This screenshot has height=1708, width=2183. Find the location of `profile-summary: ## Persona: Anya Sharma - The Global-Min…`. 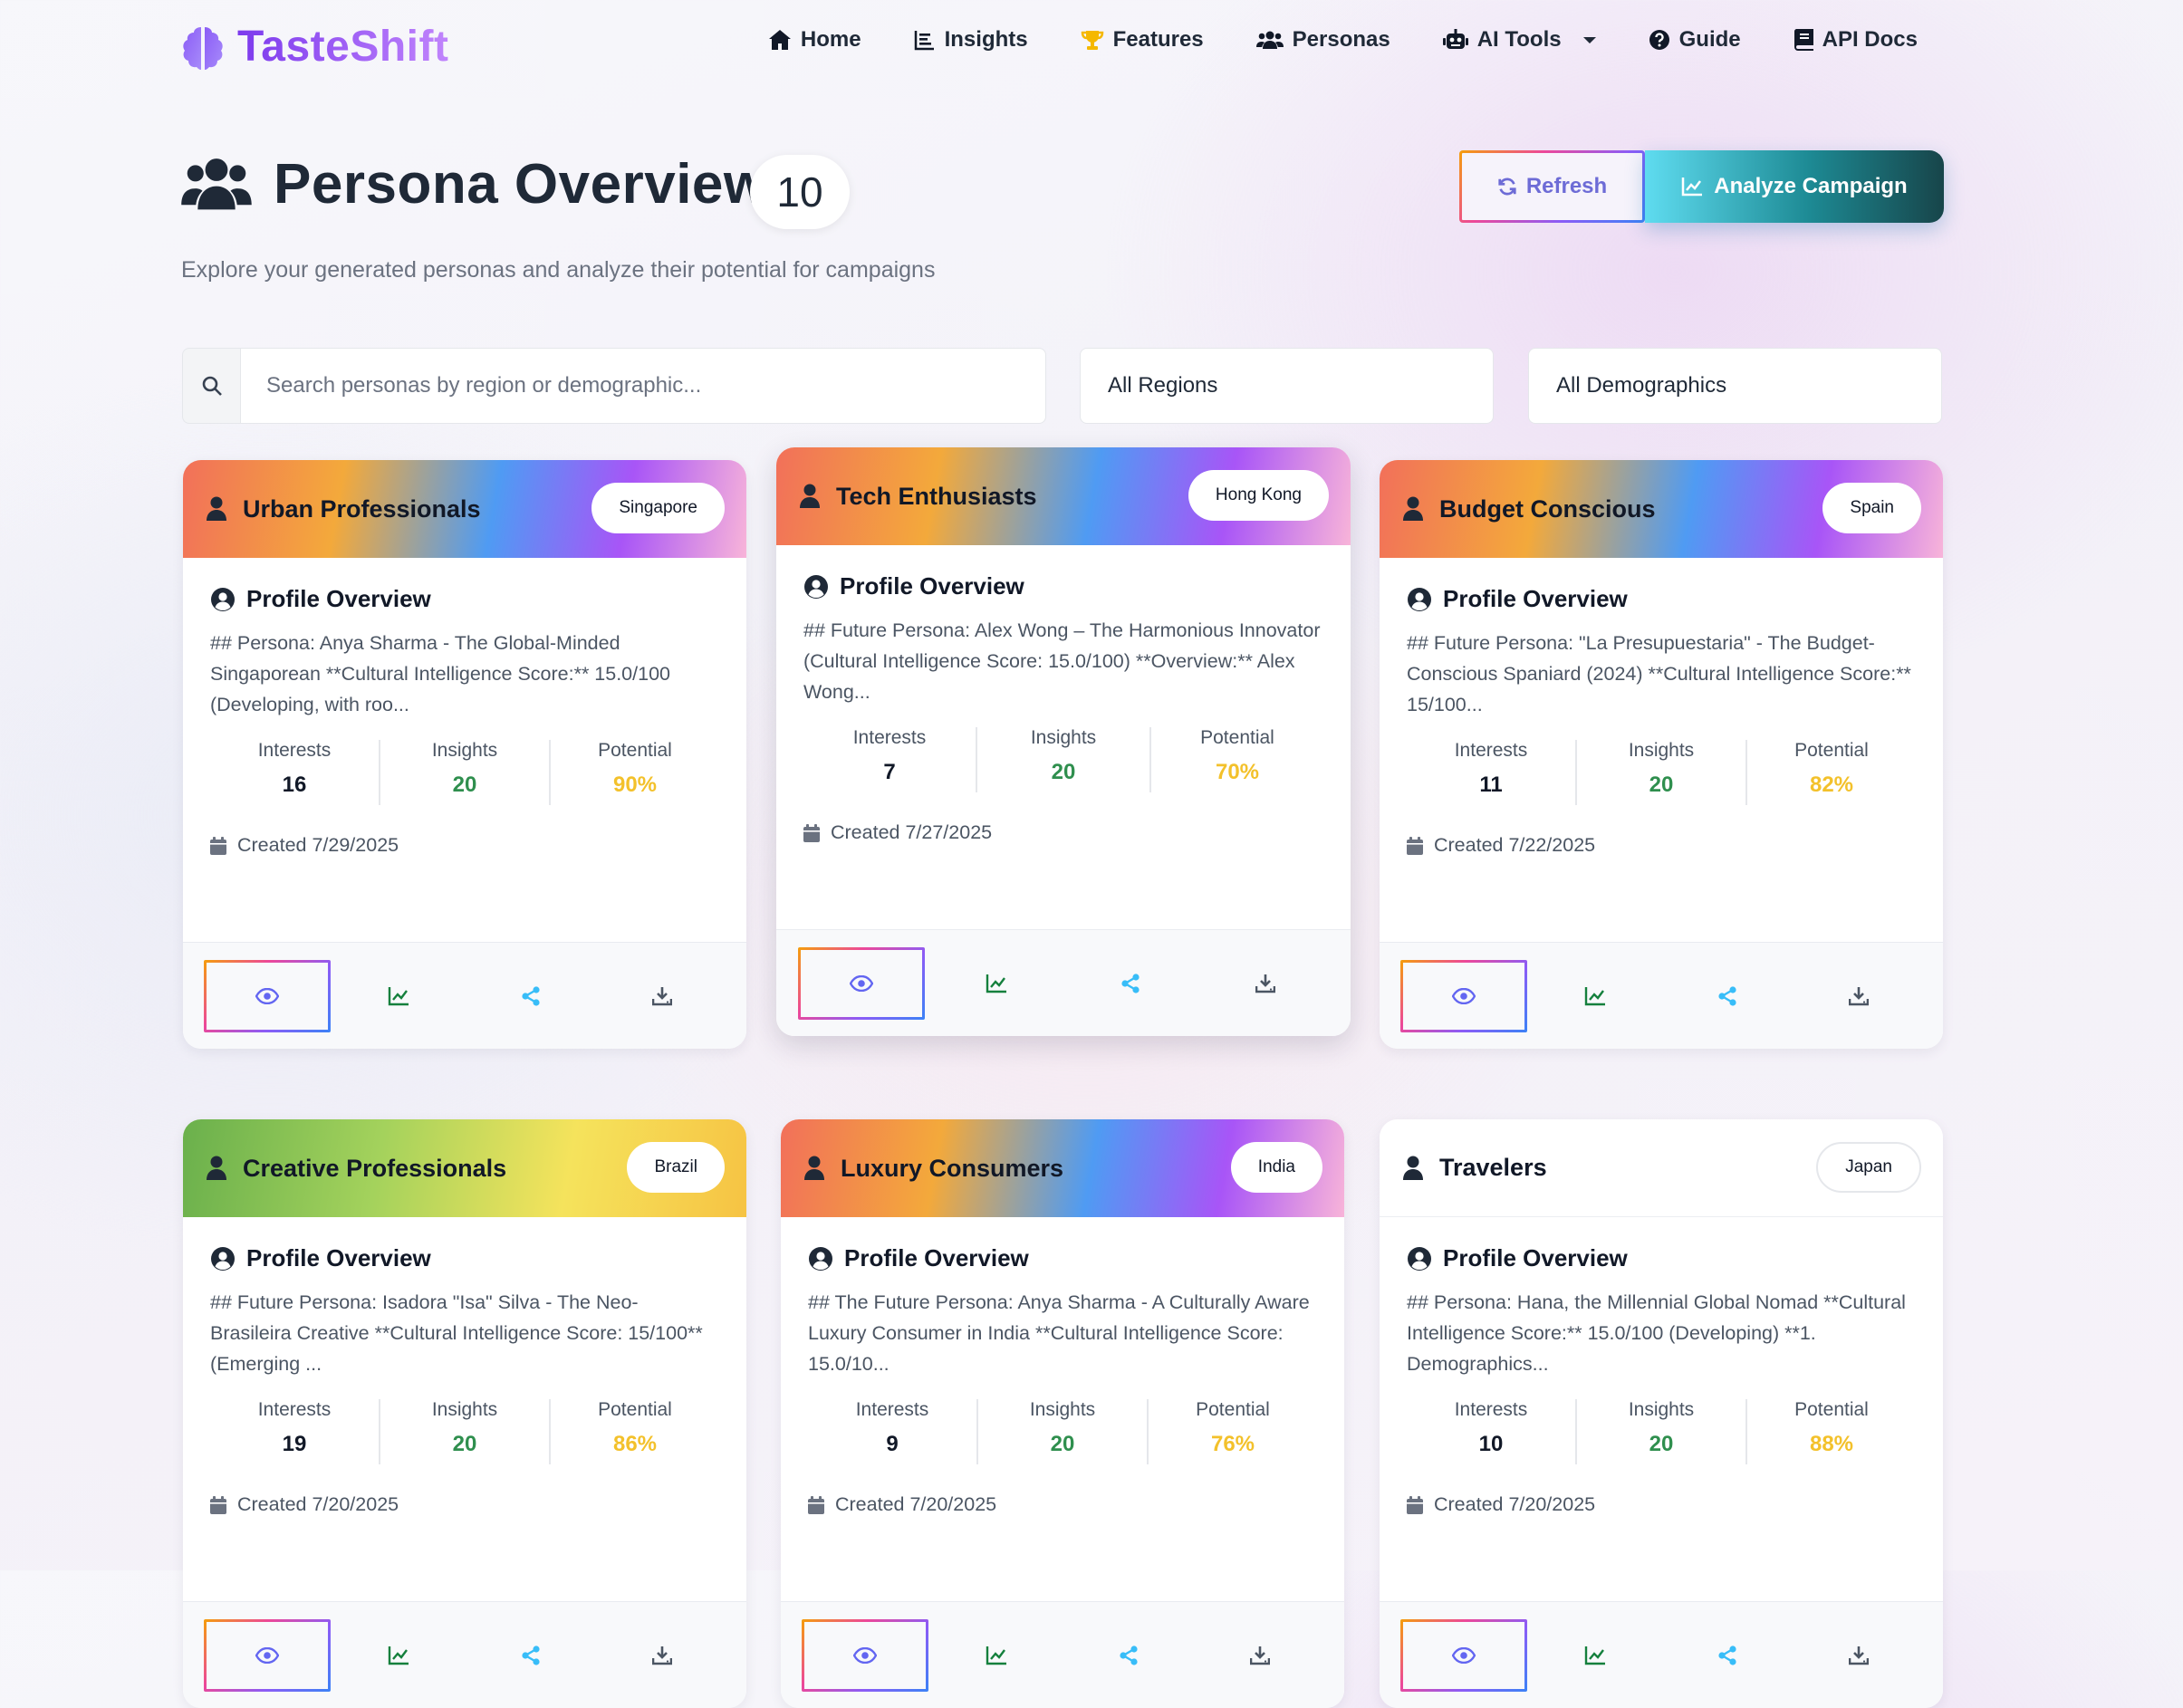

profile-summary: ## Persona: Anya Sharma - The Global-Min… is located at coordinates (440, 673).